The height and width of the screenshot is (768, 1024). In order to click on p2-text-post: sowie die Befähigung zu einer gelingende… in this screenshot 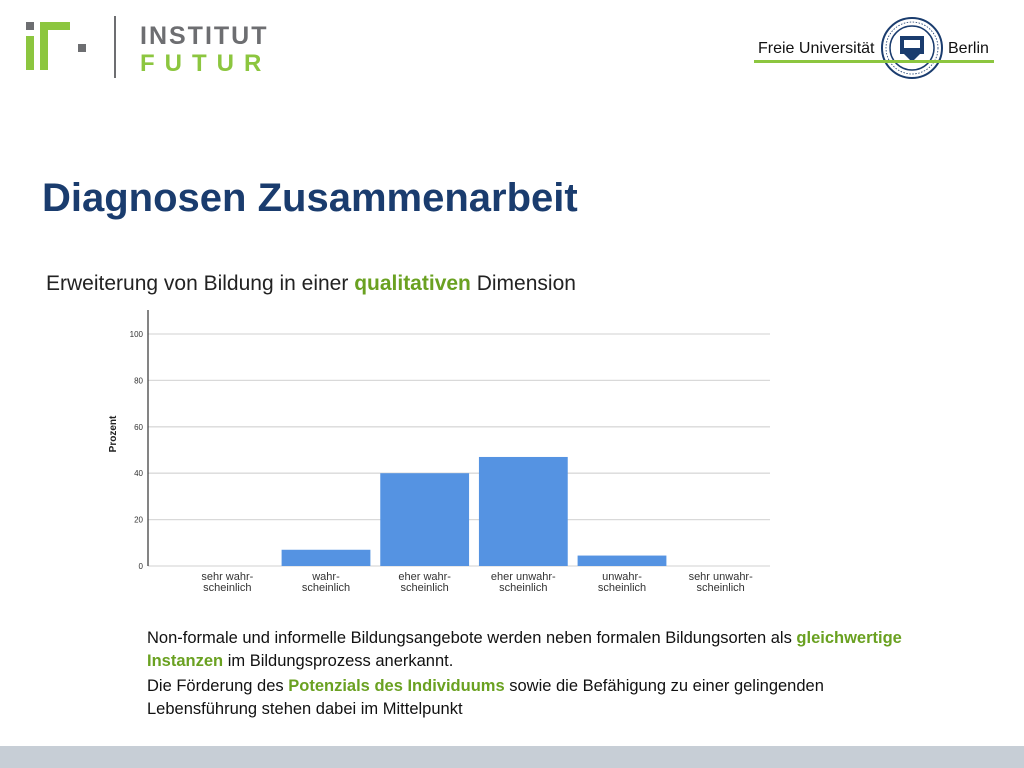, I will do `click(485, 697)`.